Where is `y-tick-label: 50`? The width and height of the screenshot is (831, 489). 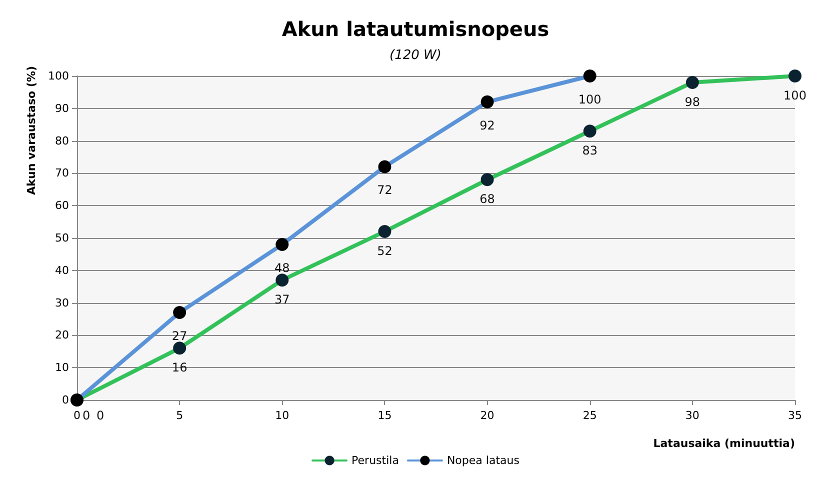 y-tick-label: 50 is located at coordinates (62, 238).